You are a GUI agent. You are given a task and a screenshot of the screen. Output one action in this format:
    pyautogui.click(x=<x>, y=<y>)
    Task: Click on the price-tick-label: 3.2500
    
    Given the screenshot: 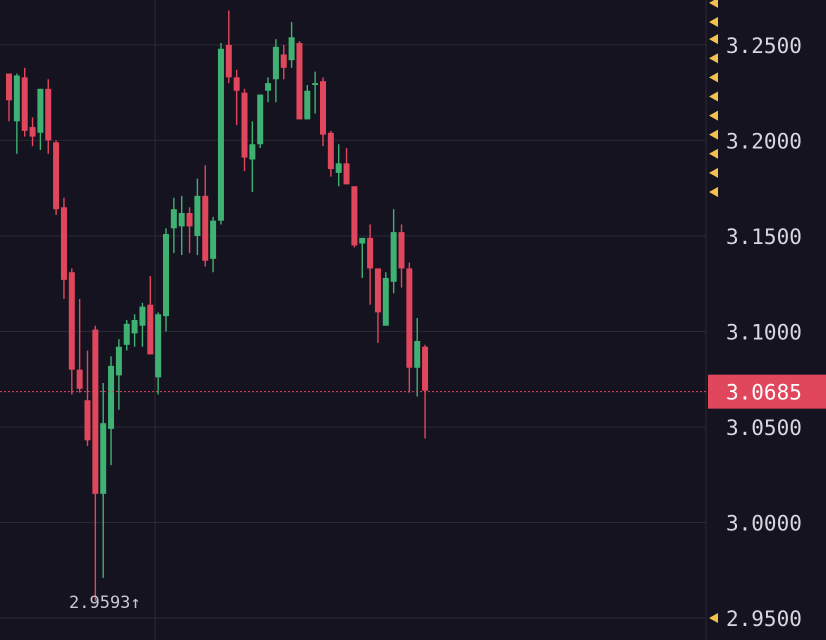 What is the action you would take?
    pyautogui.click(x=764, y=46)
    